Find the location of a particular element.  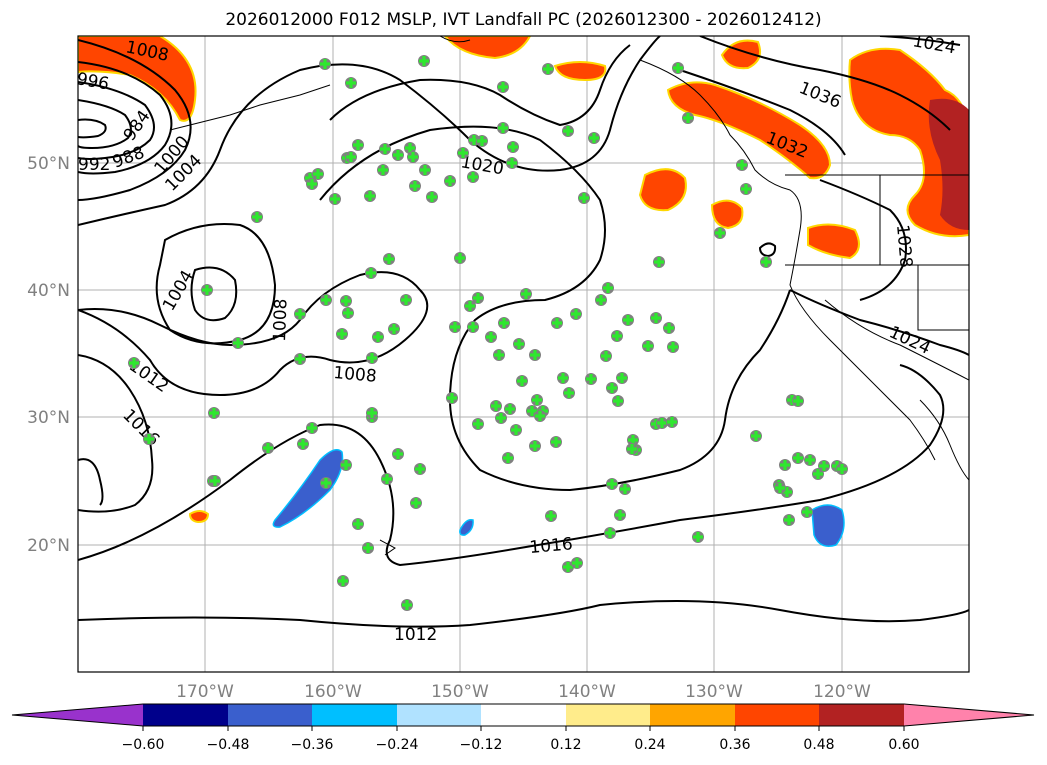

ivt-negative-regions is located at coordinates (558, 498).